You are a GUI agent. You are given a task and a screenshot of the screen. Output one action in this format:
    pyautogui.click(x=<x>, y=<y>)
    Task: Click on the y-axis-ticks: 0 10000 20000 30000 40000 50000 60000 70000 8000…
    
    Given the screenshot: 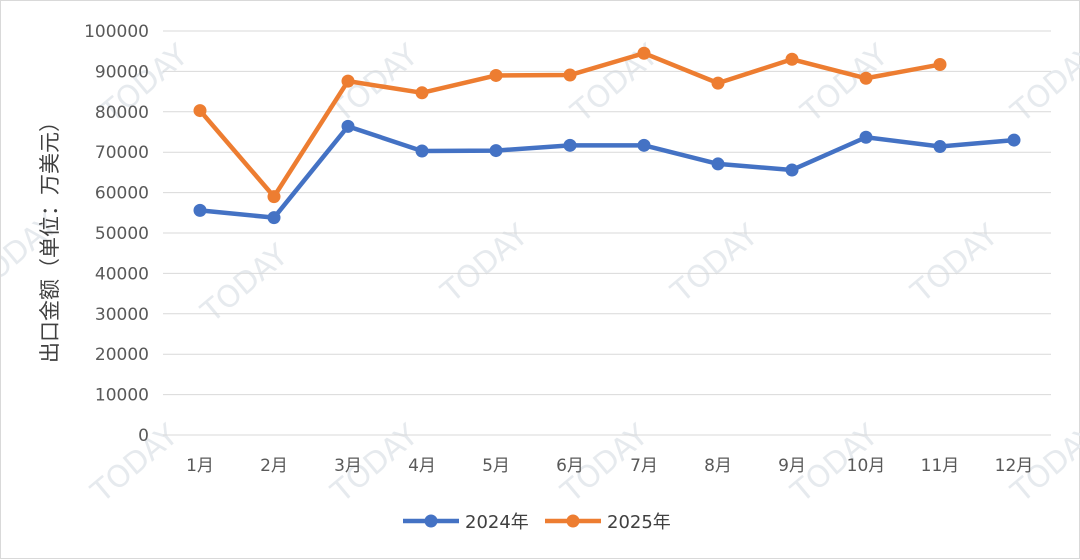 What is the action you would take?
    pyautogui.click(x=116, y=234)
    